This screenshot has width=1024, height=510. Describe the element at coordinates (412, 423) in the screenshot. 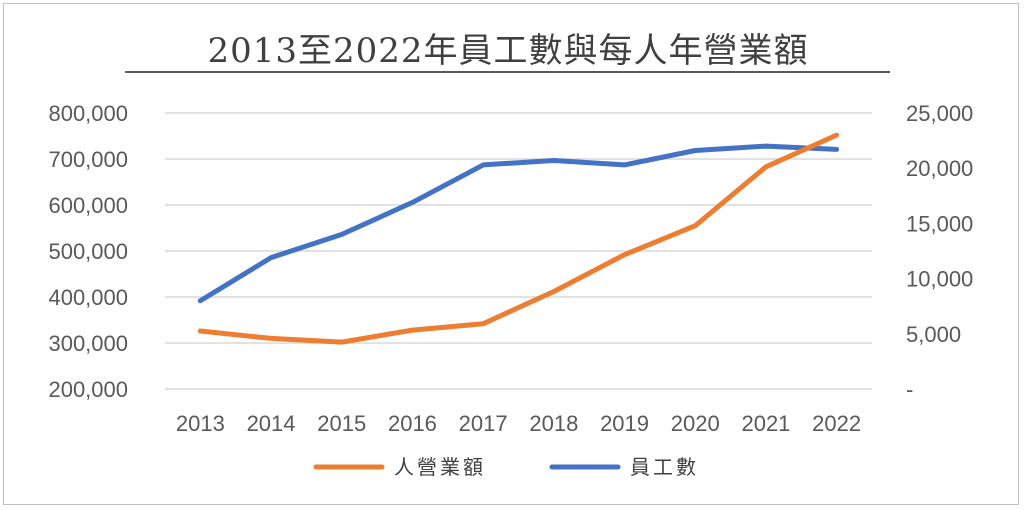

I see `x-axis-tick-label: 2016` at that location.